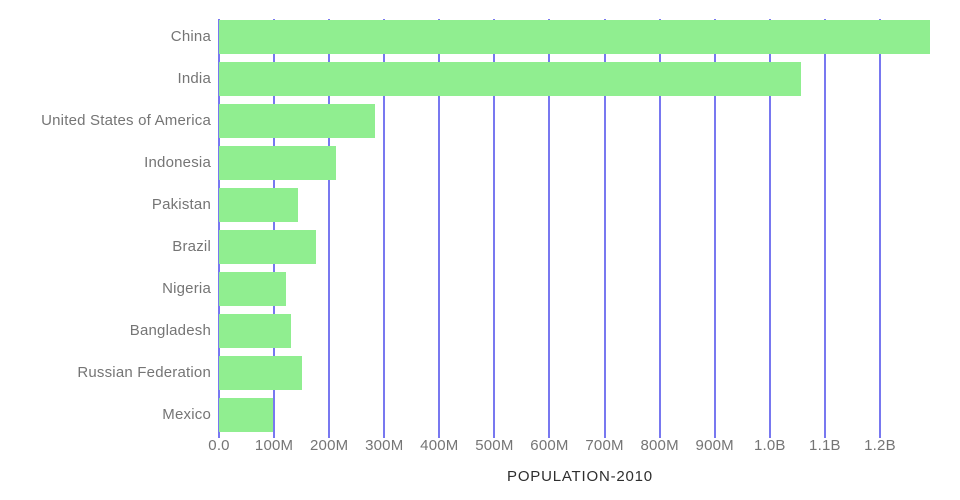 Image resolution: width=960 pixels, height=500 pixels. Describe the element at coordinates (126, 120) in the screenshot. I see `category-label-united-states-of-america: United States of America` at that location.